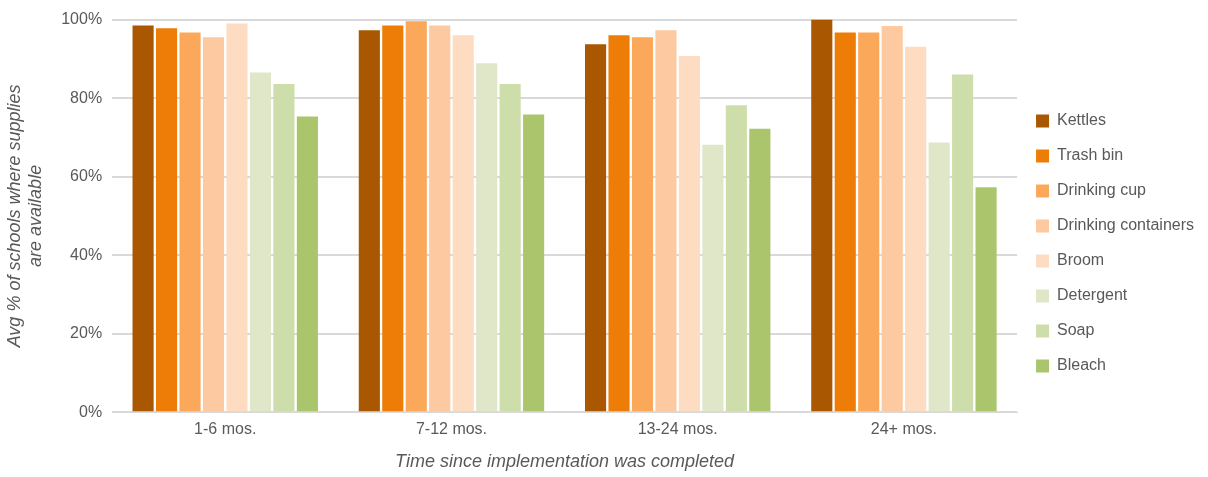  I want to click on x-axis-title: Time since implementation was completed, so click(565, 461).